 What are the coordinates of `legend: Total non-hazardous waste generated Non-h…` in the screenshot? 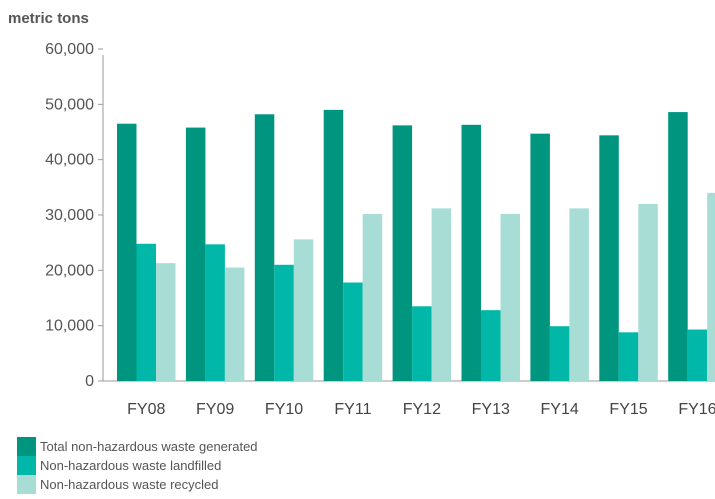 It's located at (137, 465).